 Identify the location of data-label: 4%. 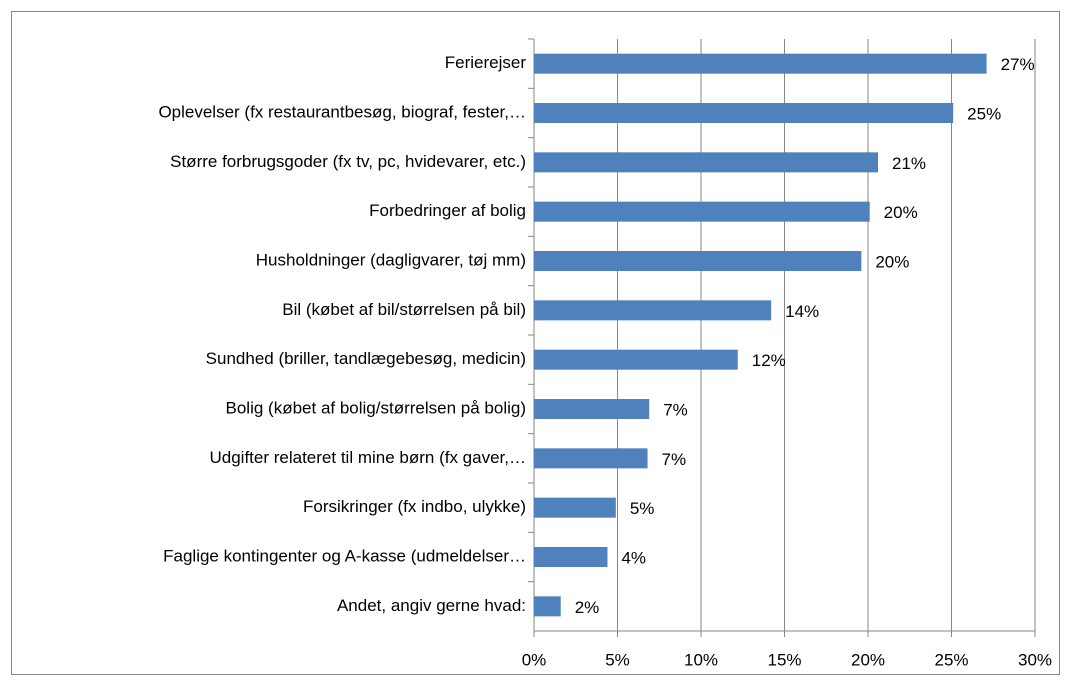
(633, 557).